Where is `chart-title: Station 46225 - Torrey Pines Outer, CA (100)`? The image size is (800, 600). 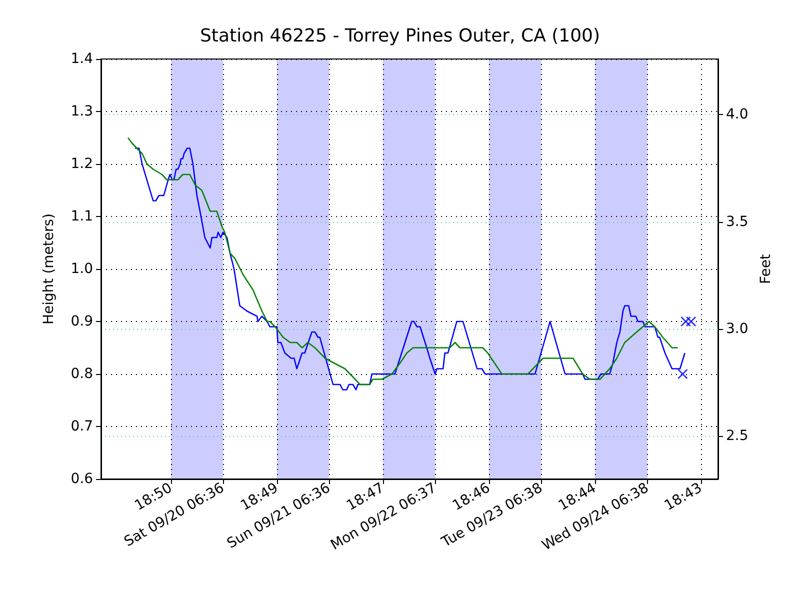 chart-title: Station 46225 - Torrey Pines Outer, CA (100) is located at coordinates (400, 36).